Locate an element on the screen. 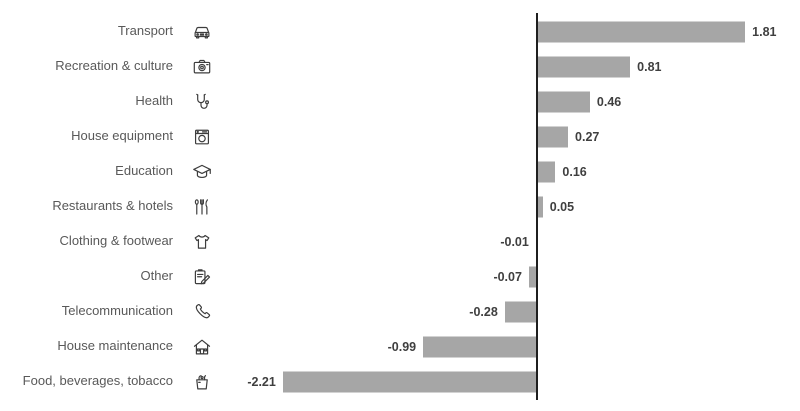 The image size is (800, 411). chart-row: Education 0.16 is located at coordinates (400, 171).